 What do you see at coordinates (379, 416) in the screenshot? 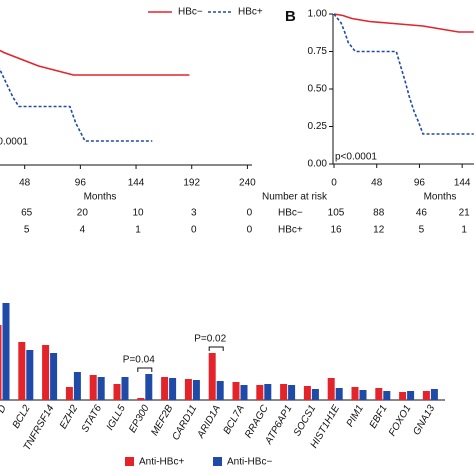
I see `x-tick-label: EBF1` at bounding box center [379, 416].